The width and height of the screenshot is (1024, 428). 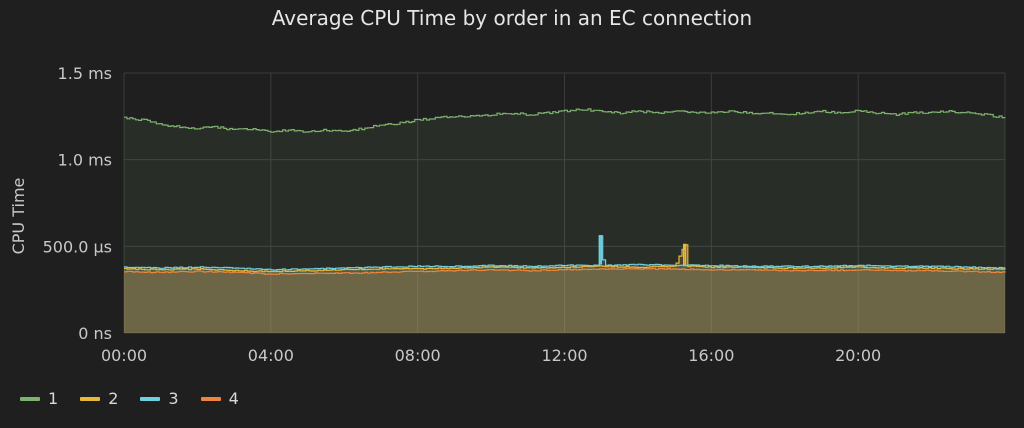 I want to click on x-tick-label: 04:00, so click(x=271, y=355).